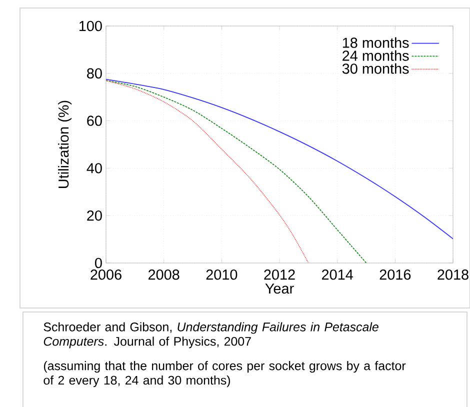  I want to click on legend-label: 18 months, so click(375, 42).